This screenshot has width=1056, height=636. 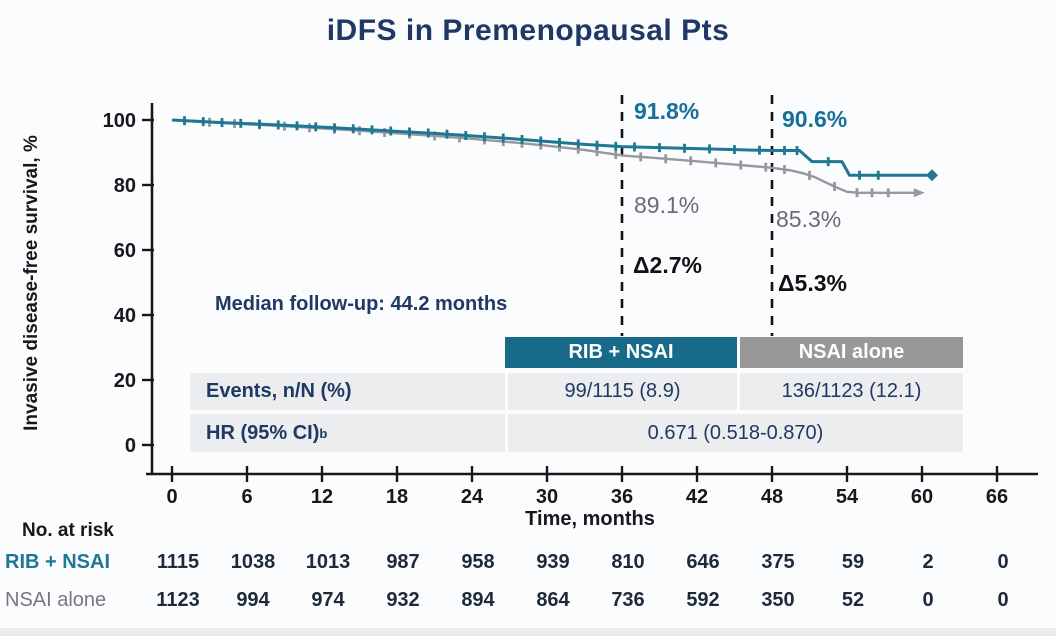 I want to click on risk-table-title: No. at risk, so click(x=68, y=530).